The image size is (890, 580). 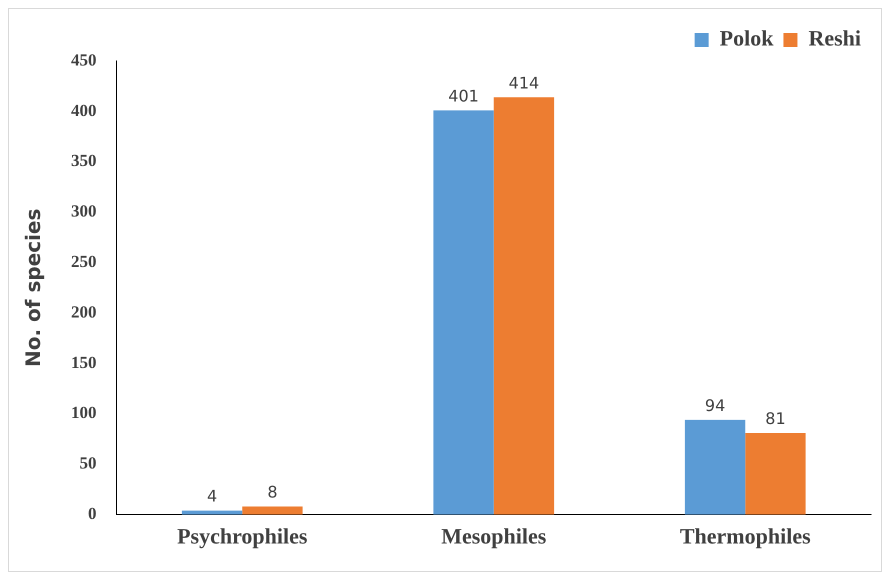 I want to click on x-tick-label: Mesophiles, so click(x=494, y=535).